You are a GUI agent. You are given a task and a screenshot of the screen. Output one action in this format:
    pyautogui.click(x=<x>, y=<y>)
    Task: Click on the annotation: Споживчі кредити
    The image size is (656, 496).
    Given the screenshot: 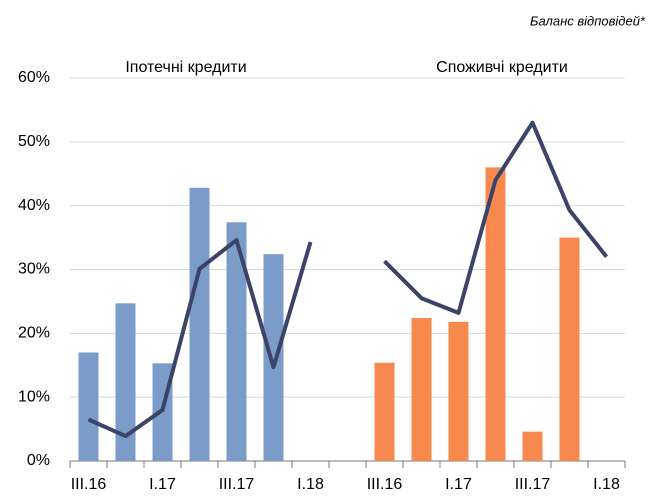 What is the action you would take?
    pyautogui.click(x=502, y=67)
    